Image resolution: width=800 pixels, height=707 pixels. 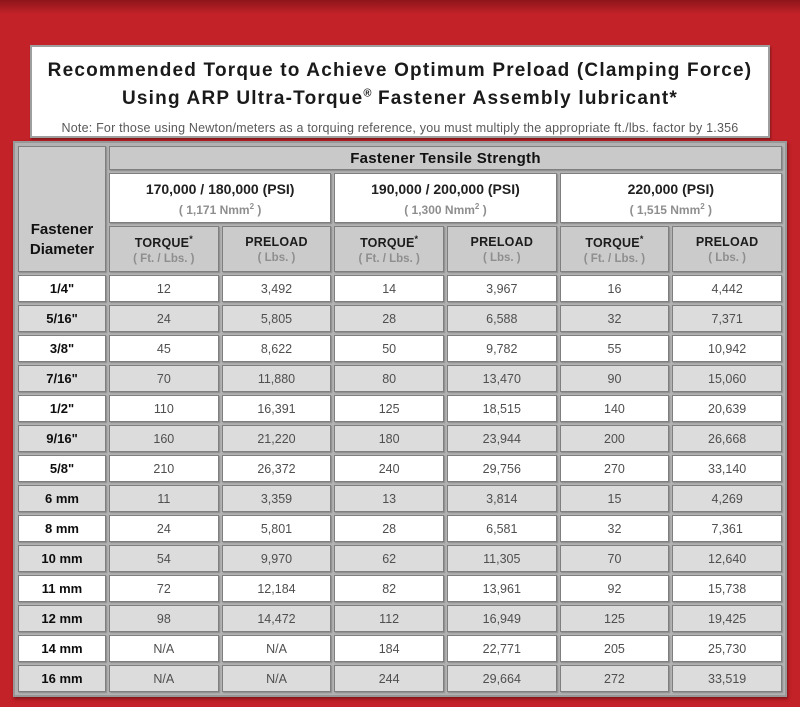 I want to click on fastener-diameter-cell: 3/8", so click(x=62, y=348).